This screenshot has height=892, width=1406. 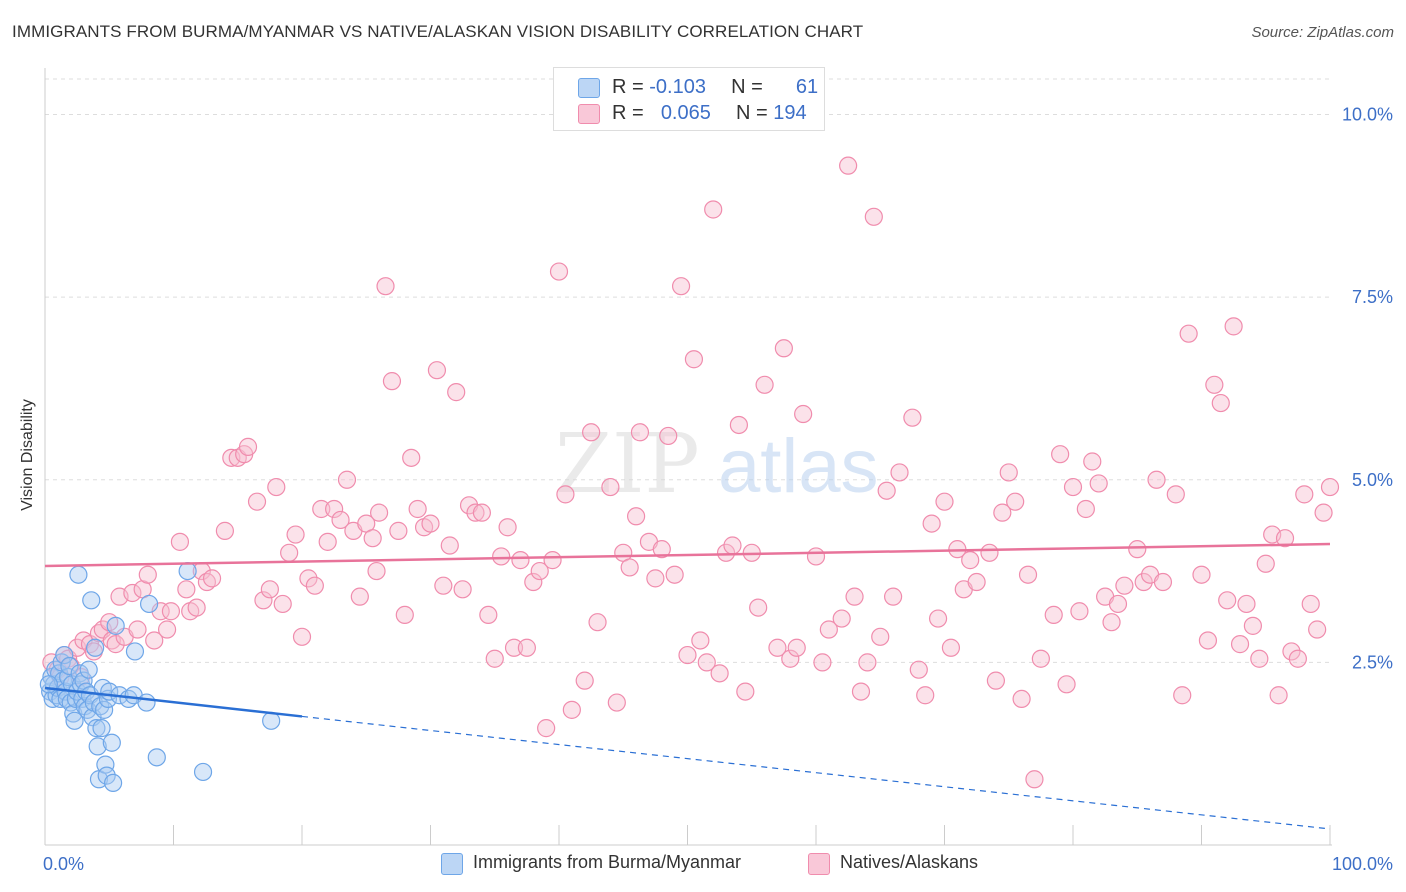 What do you see at coordinates (677, 87) in the screenshot?
I see `r-value-burma: -0.103` at bounding box center [677, 87].